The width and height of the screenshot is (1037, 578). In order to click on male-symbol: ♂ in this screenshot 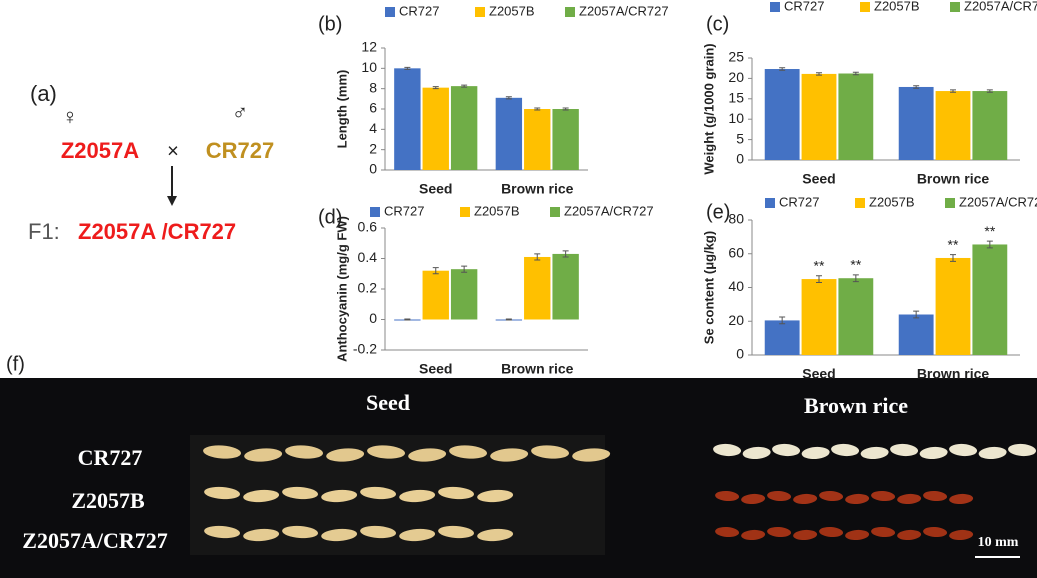, I will do `click(240, 112)`.